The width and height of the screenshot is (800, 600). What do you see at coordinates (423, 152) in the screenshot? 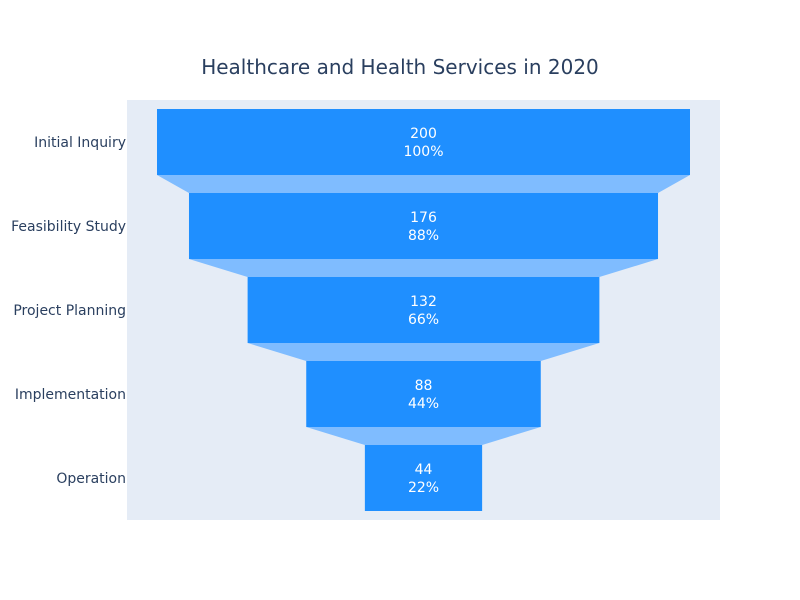
I see `bar-percent-label: 100%` at bounding box center [423, 152].